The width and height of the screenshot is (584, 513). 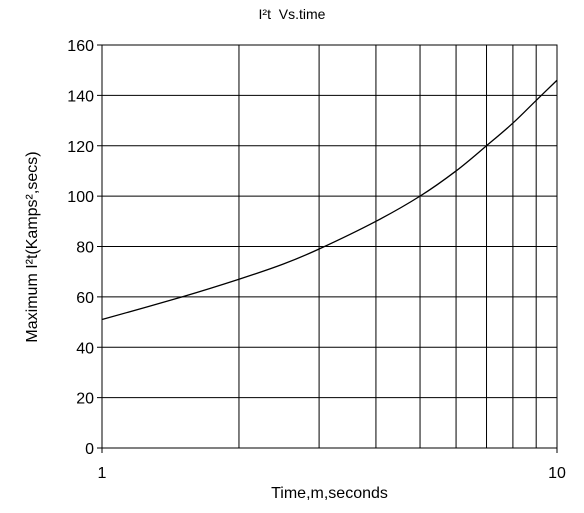 What do you see at coordinates (80, 147) in the screenshot?
I see `y-tick-label-120: 120` at bounding box center [80, 147].